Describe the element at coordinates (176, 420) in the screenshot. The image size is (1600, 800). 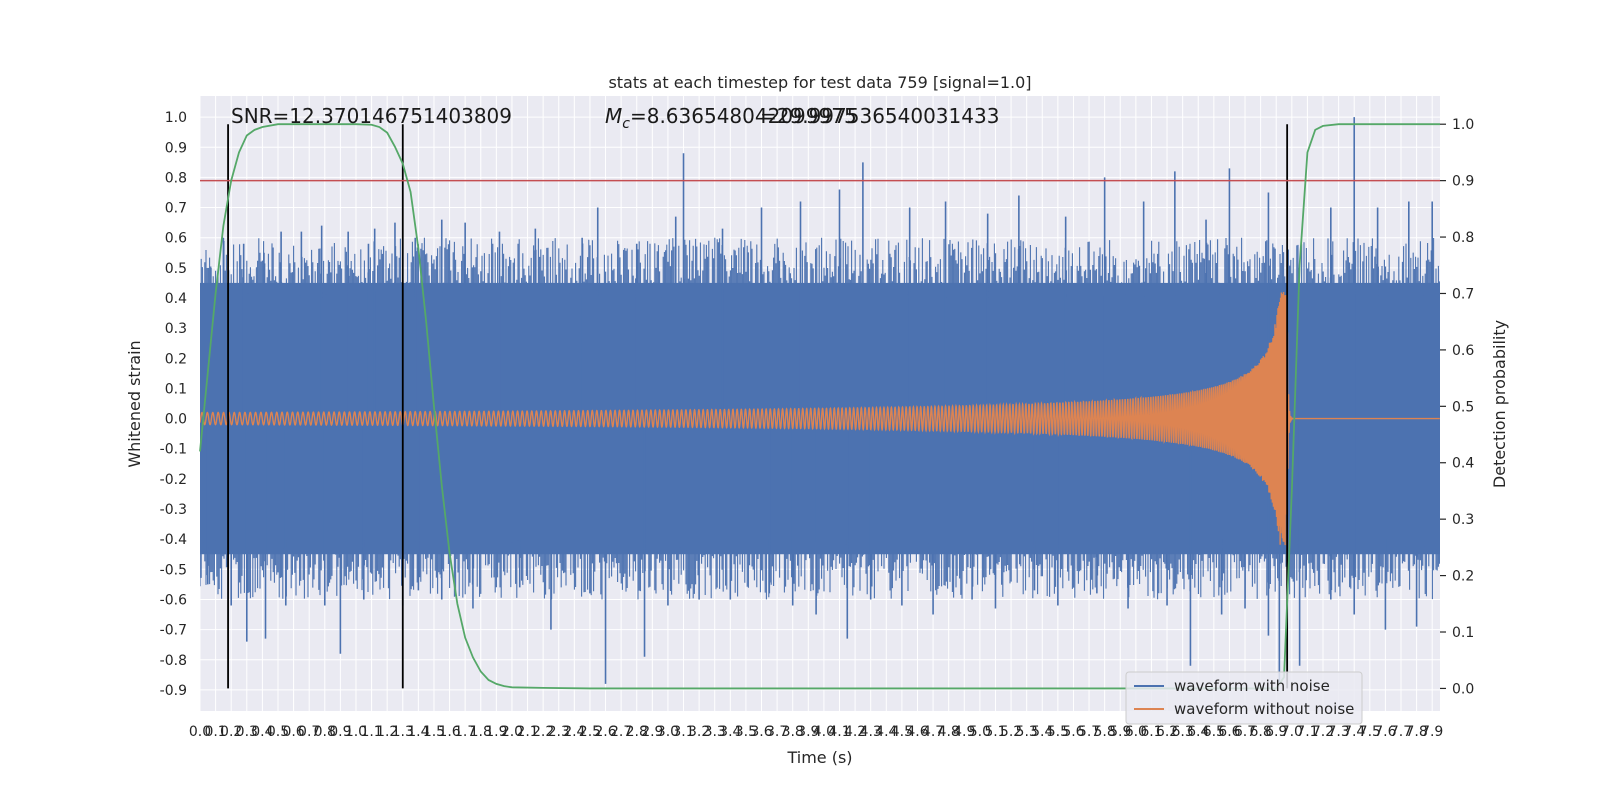
I see `left-y-tick-label: 0.0` at that location.